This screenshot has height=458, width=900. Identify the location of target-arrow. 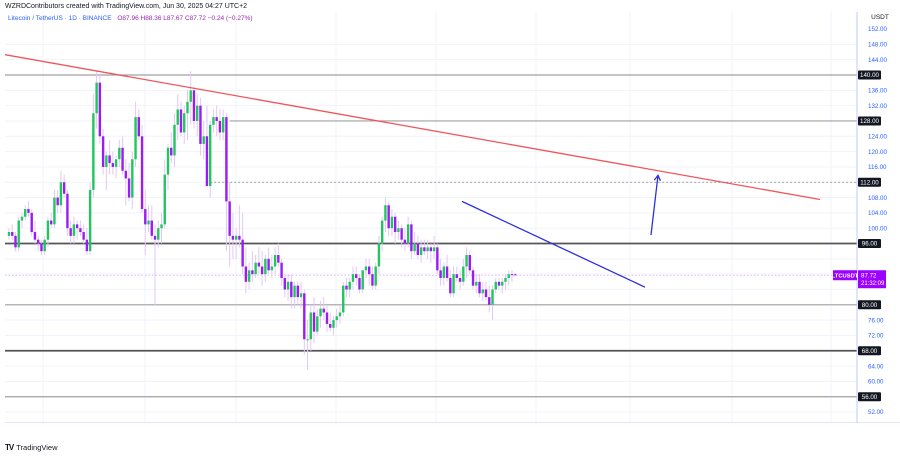
(656, 205).